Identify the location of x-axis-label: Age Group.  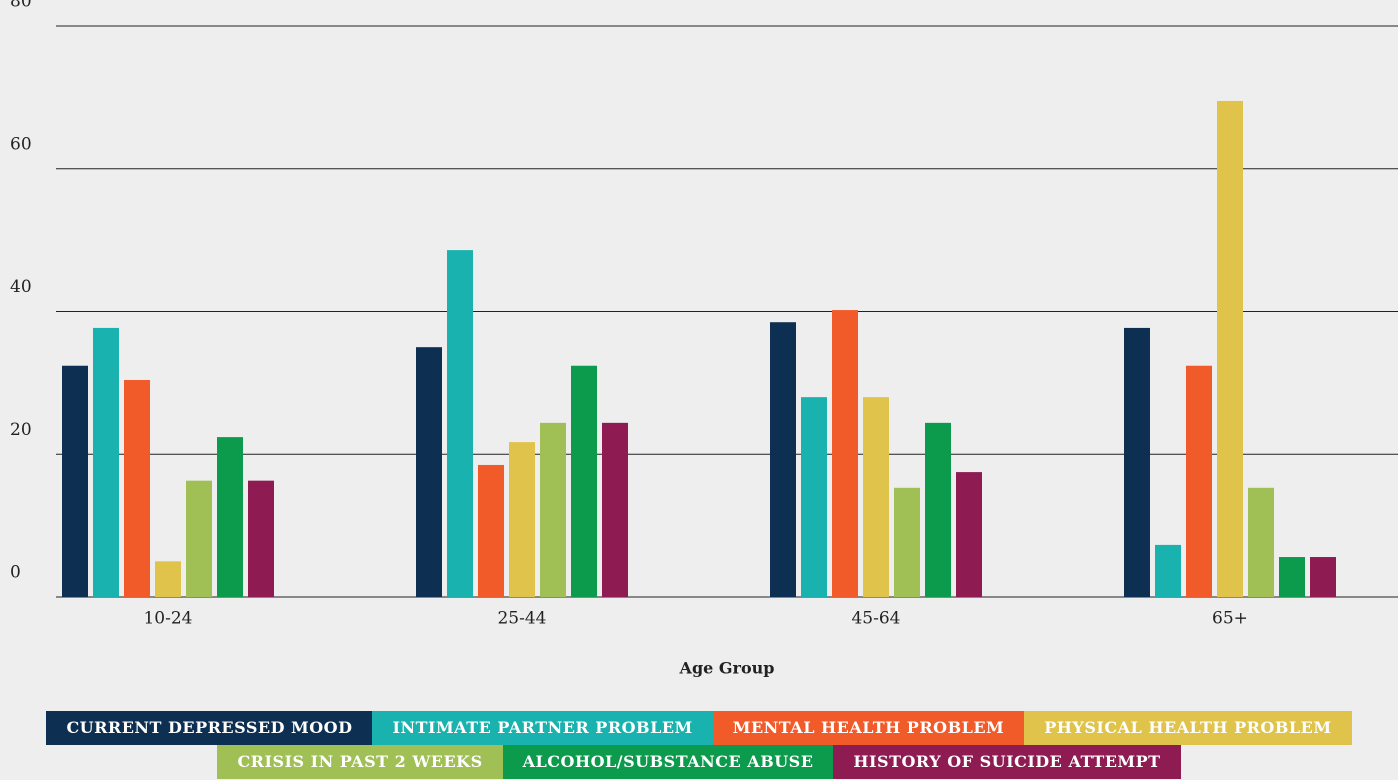
(727, 668).